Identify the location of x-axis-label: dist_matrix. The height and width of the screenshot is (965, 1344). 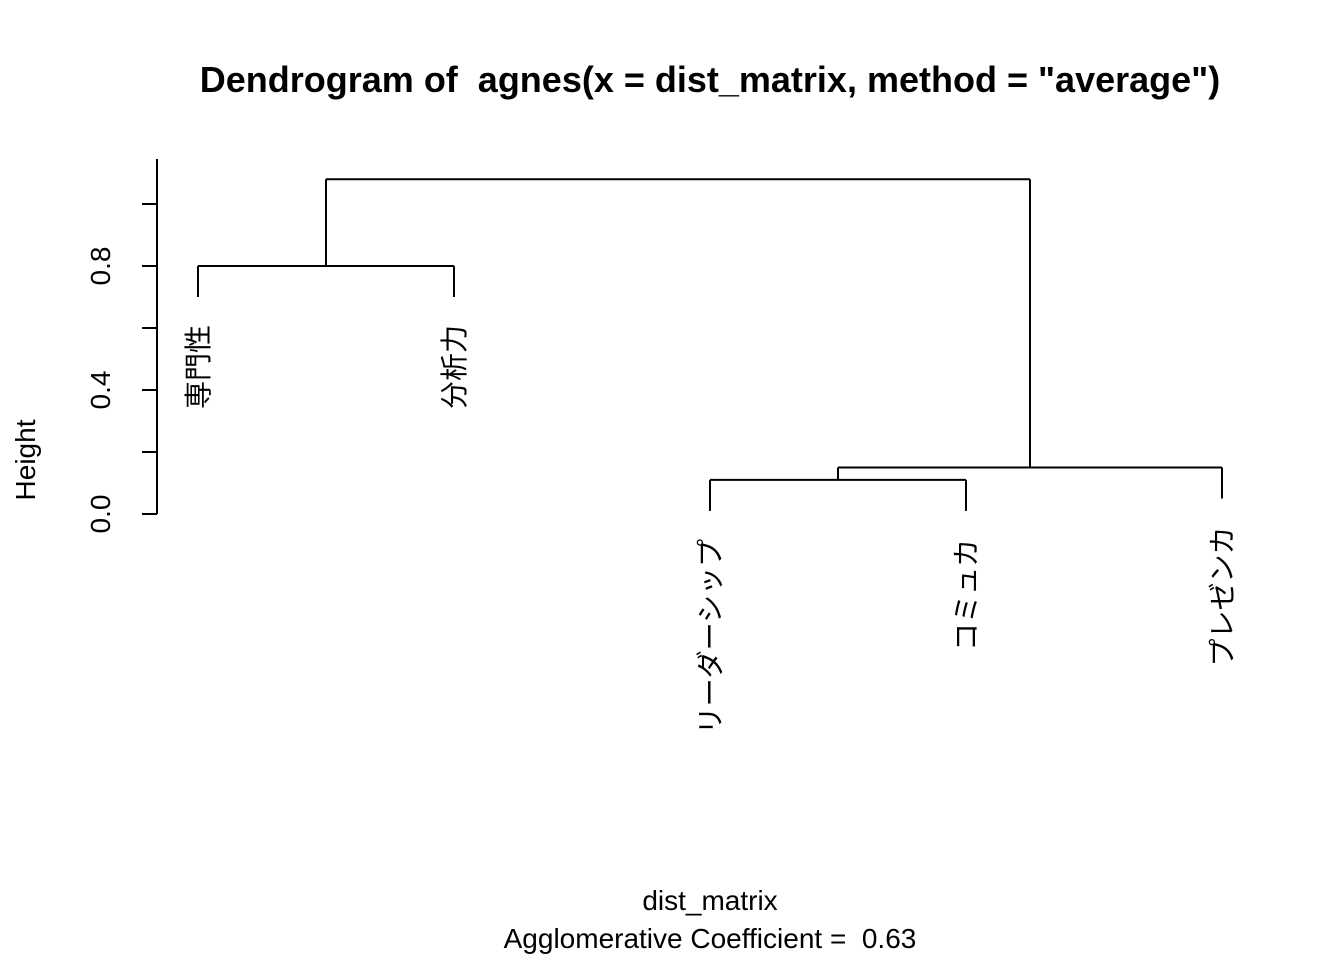
(709, 900).